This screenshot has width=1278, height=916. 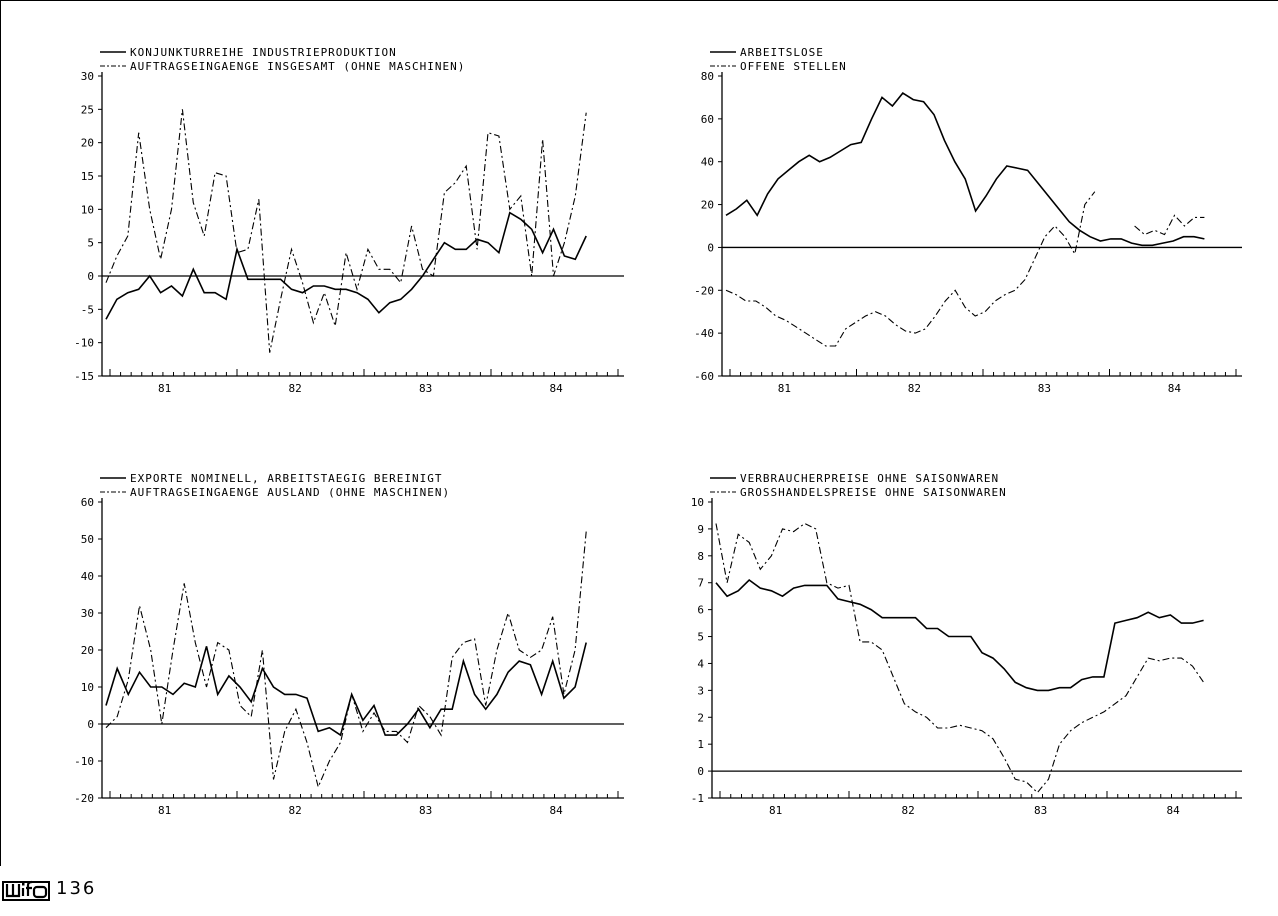 I want to click on y-tick-label: 25, so click(x=87, y=109).